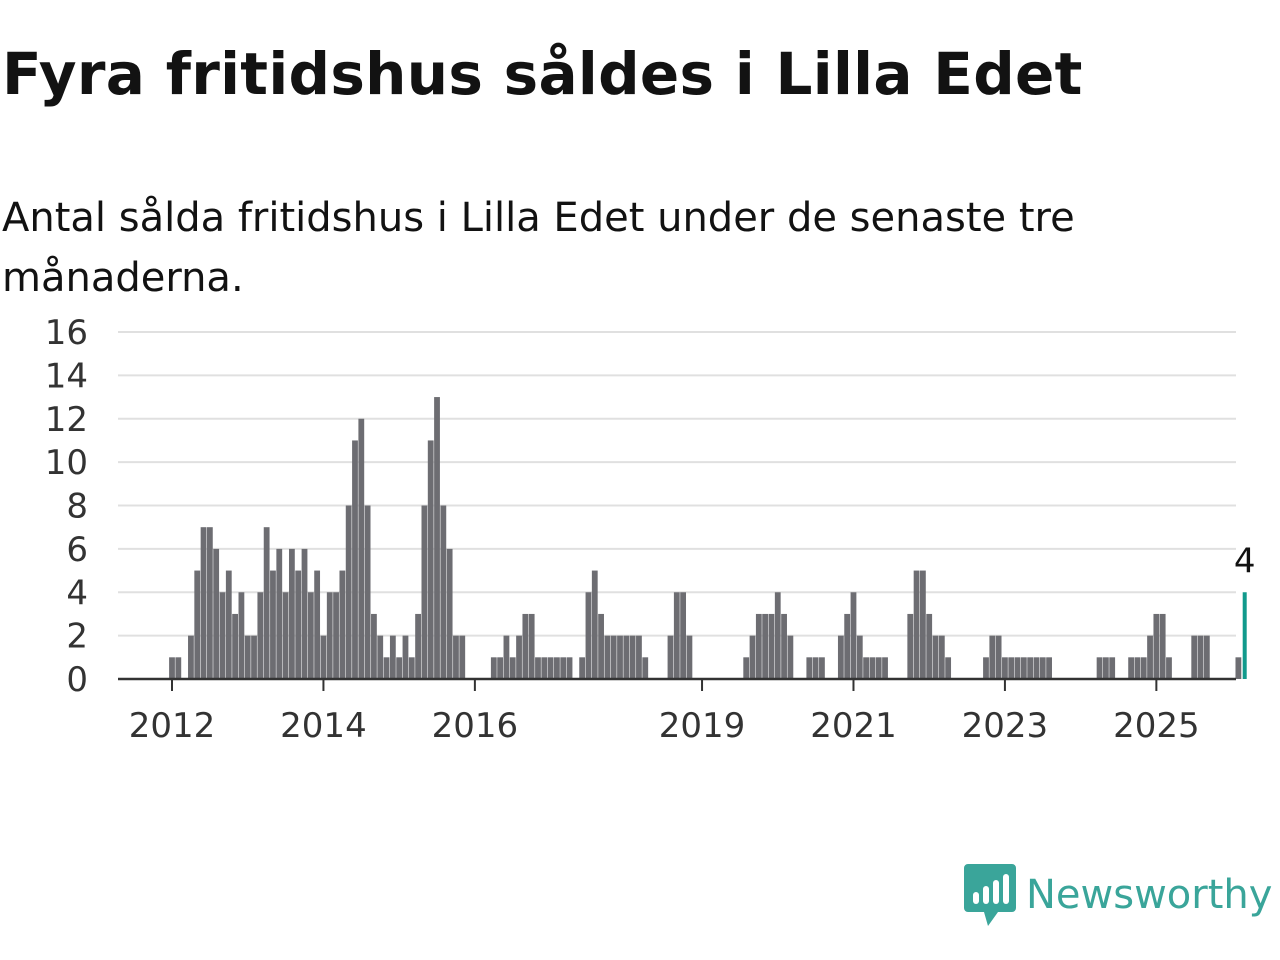  Describe the element at coordinates (323, 726) in the screenshot. I see `x-tick-label: 2014` at that location.